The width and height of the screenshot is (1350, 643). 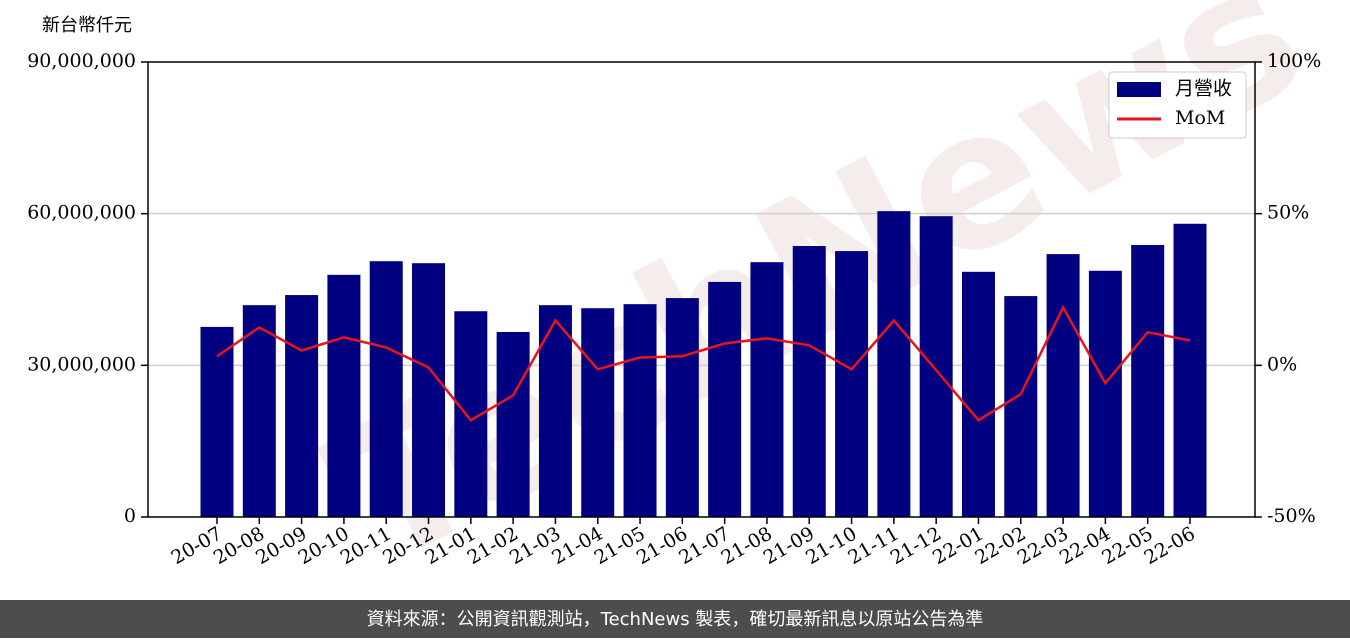 I want to click on legend-label: 月營收, so click(x=1203, y=89).